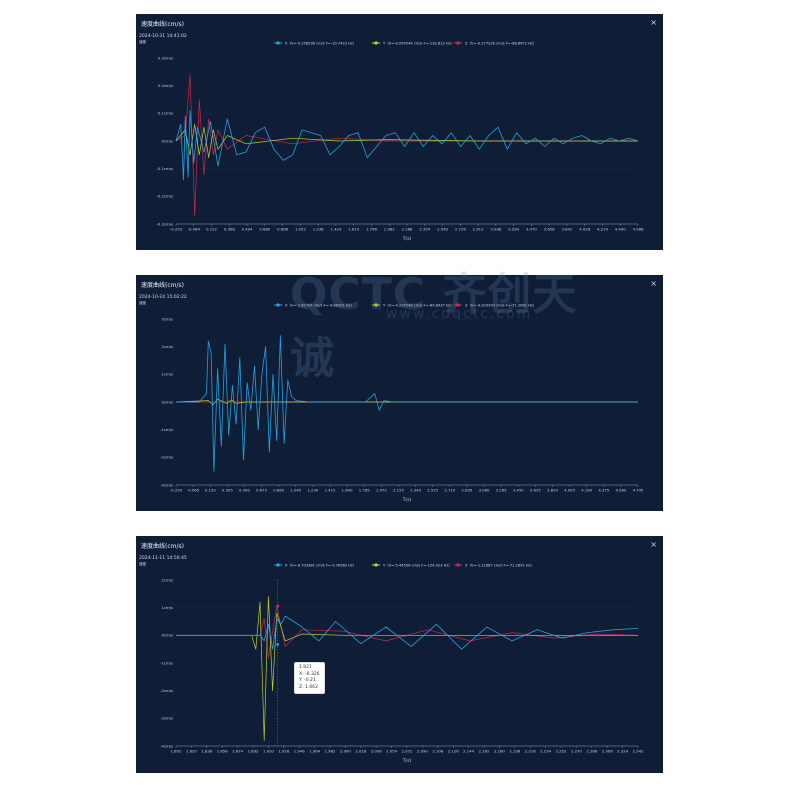 This screenshot has height=800, width=800. What do you see at coordinates (167, 346) in the screenshot?
I see `y-tick-label: 2cm/s` at bounding box center [167, 346].